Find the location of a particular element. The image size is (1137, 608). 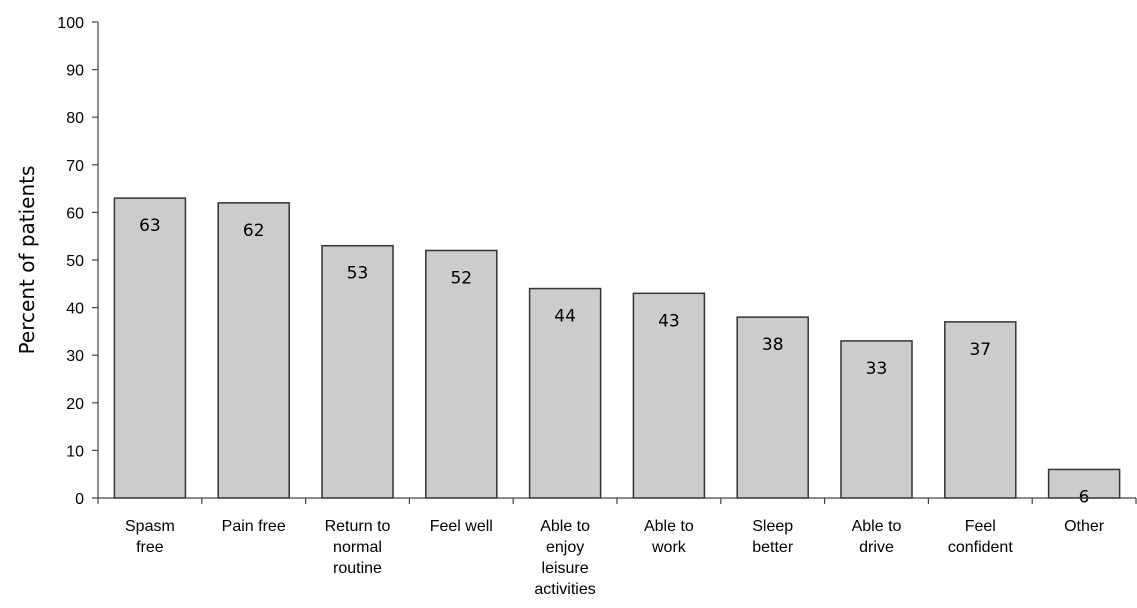

y-tick-label: 30 is located at coordinates (75, 356).